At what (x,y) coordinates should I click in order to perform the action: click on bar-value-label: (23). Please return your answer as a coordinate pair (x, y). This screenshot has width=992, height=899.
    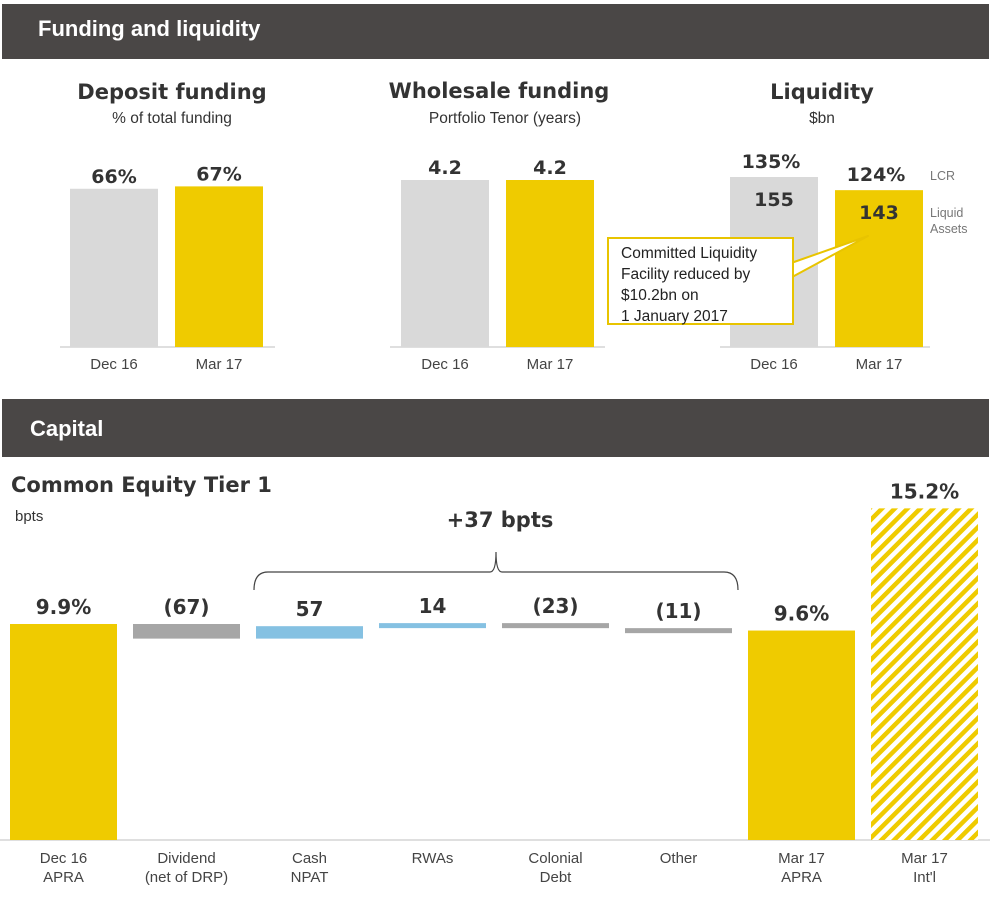
    Looking at the image, I should click on (555, 606).